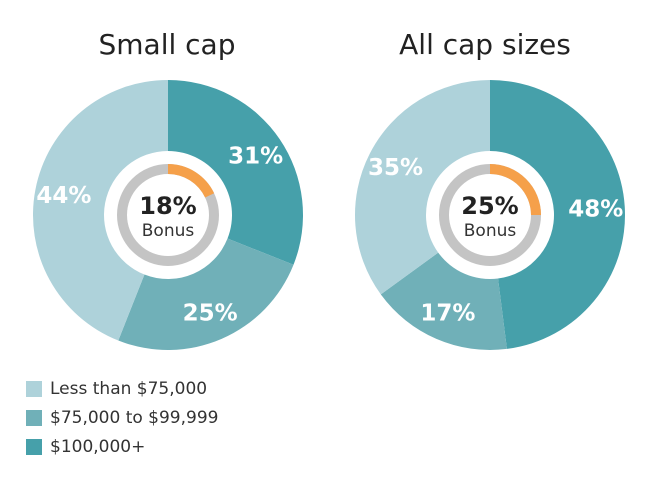 The image size is (658, 480). I want to click on slice-label-100000-plus: 31%, so click(255, 156).